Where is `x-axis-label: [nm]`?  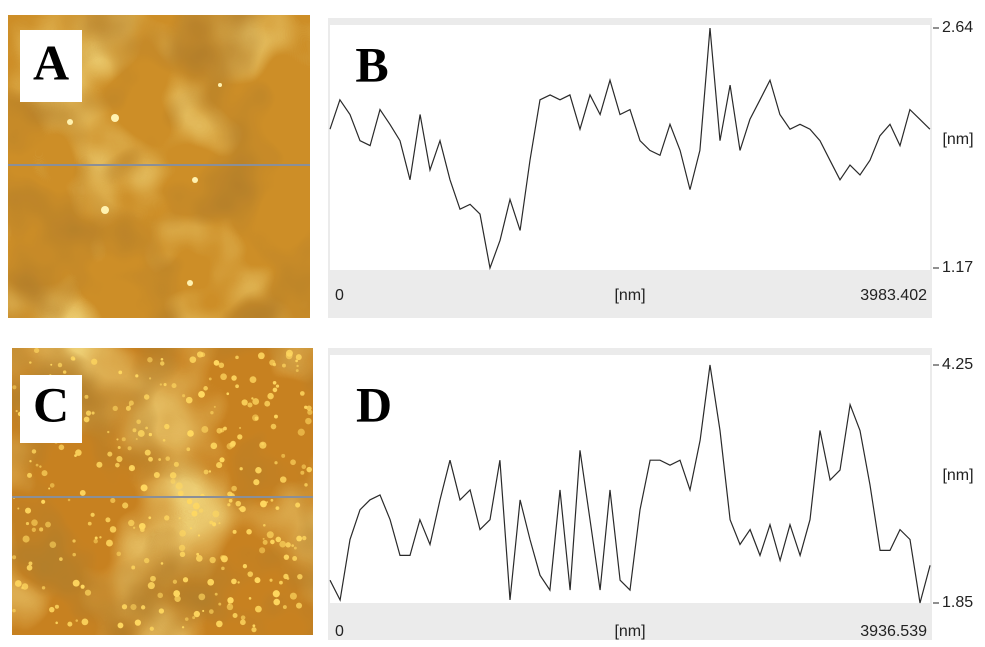 x-axis-label: [nm] is located at coordinates (629, 631).